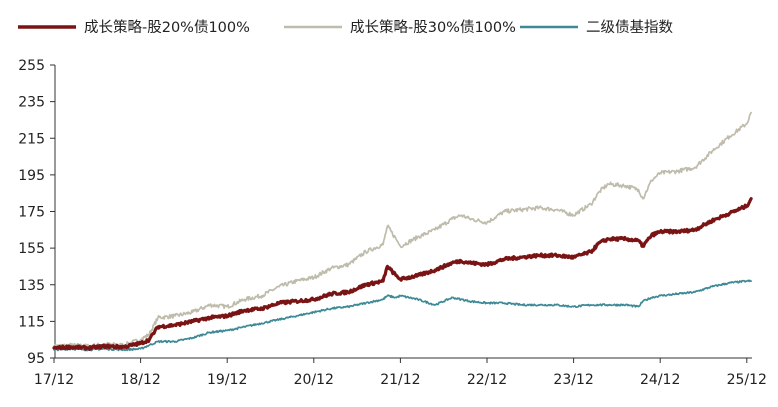 The image size is (778, 407). I want to click on legend-label-2: 二级债基指数, so click(629, 27).